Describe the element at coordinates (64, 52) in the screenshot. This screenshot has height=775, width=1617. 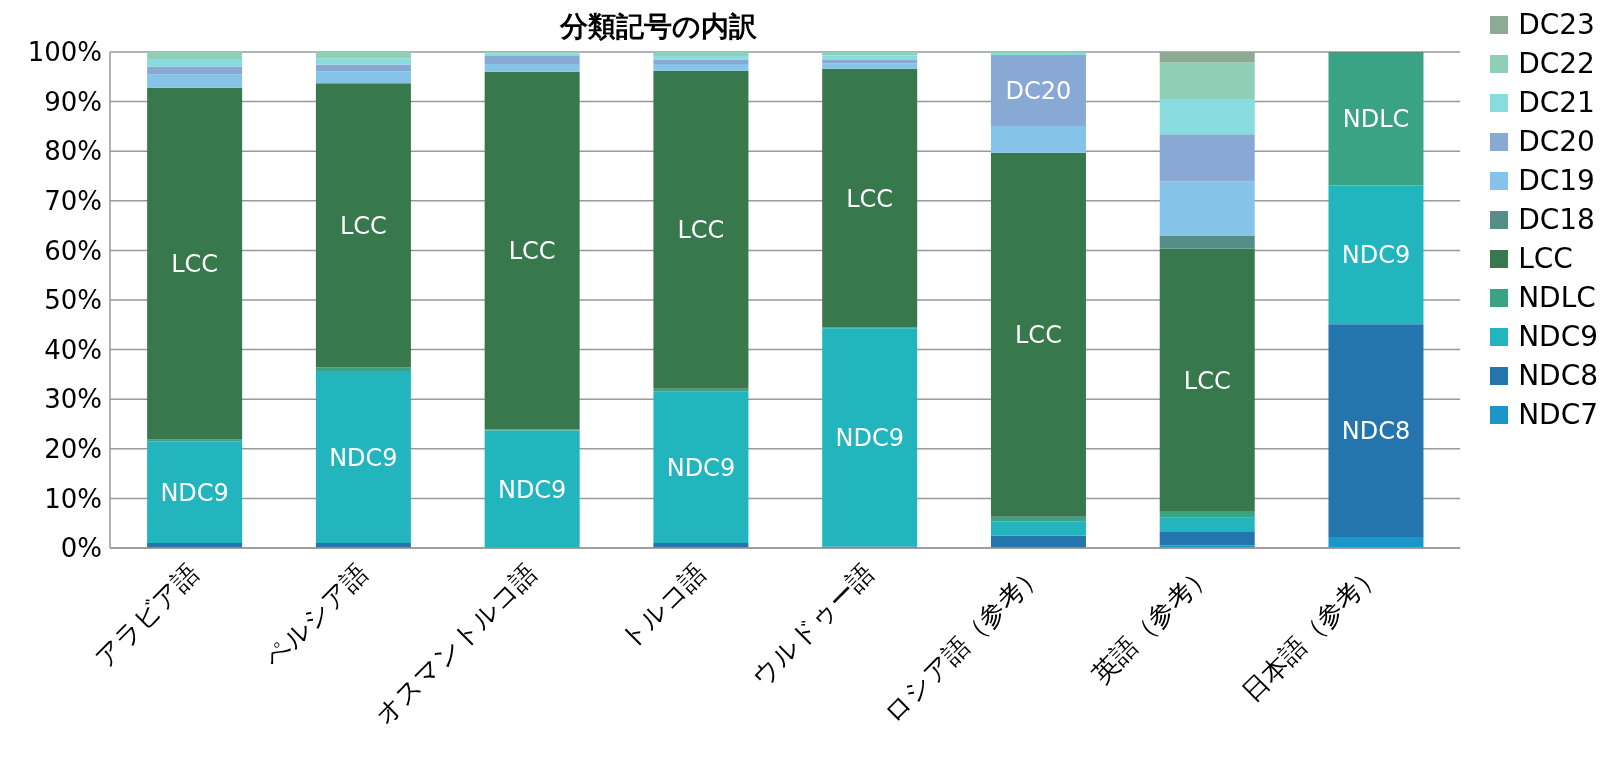
I see `y-tick-label: 100%` at that location.